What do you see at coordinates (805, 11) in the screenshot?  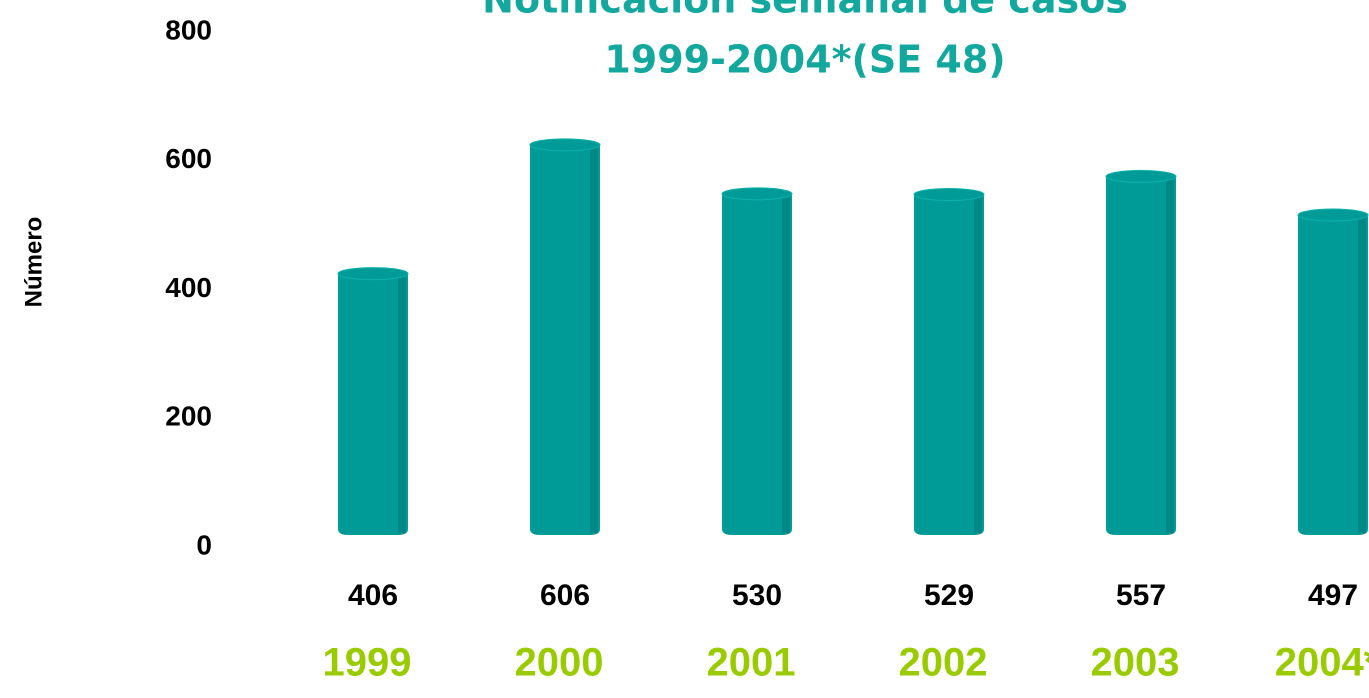 I see `chart-title: Notificación semanal de casos` at bounding box center [805, 11].